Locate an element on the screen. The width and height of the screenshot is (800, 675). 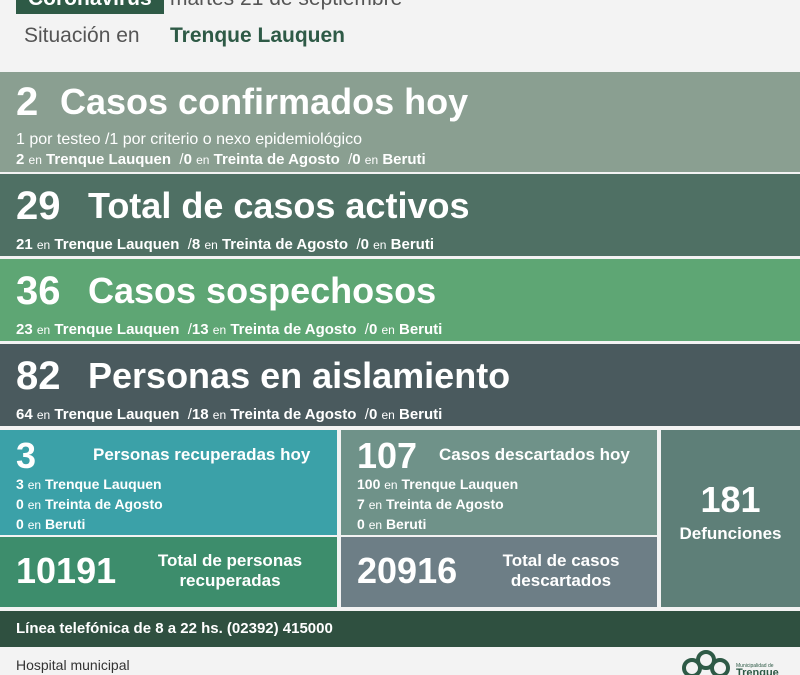
aislamiento-ta-count: 18 is located at coordinates (200, 414).